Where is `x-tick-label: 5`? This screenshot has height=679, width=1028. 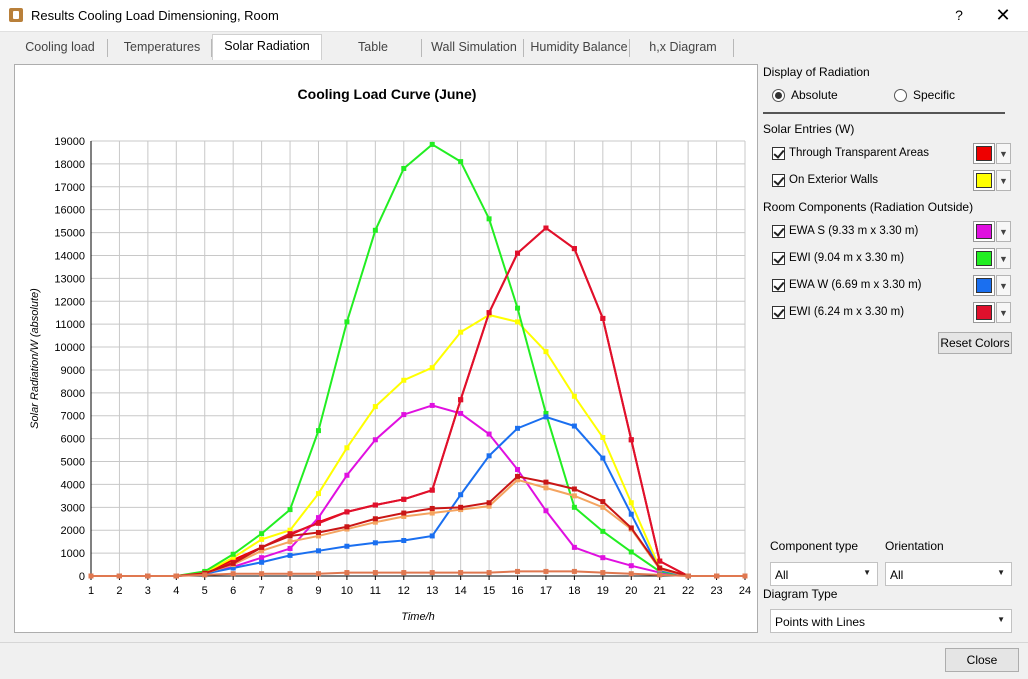
x-tick-label: 5 is located at coordinates (205, 591).